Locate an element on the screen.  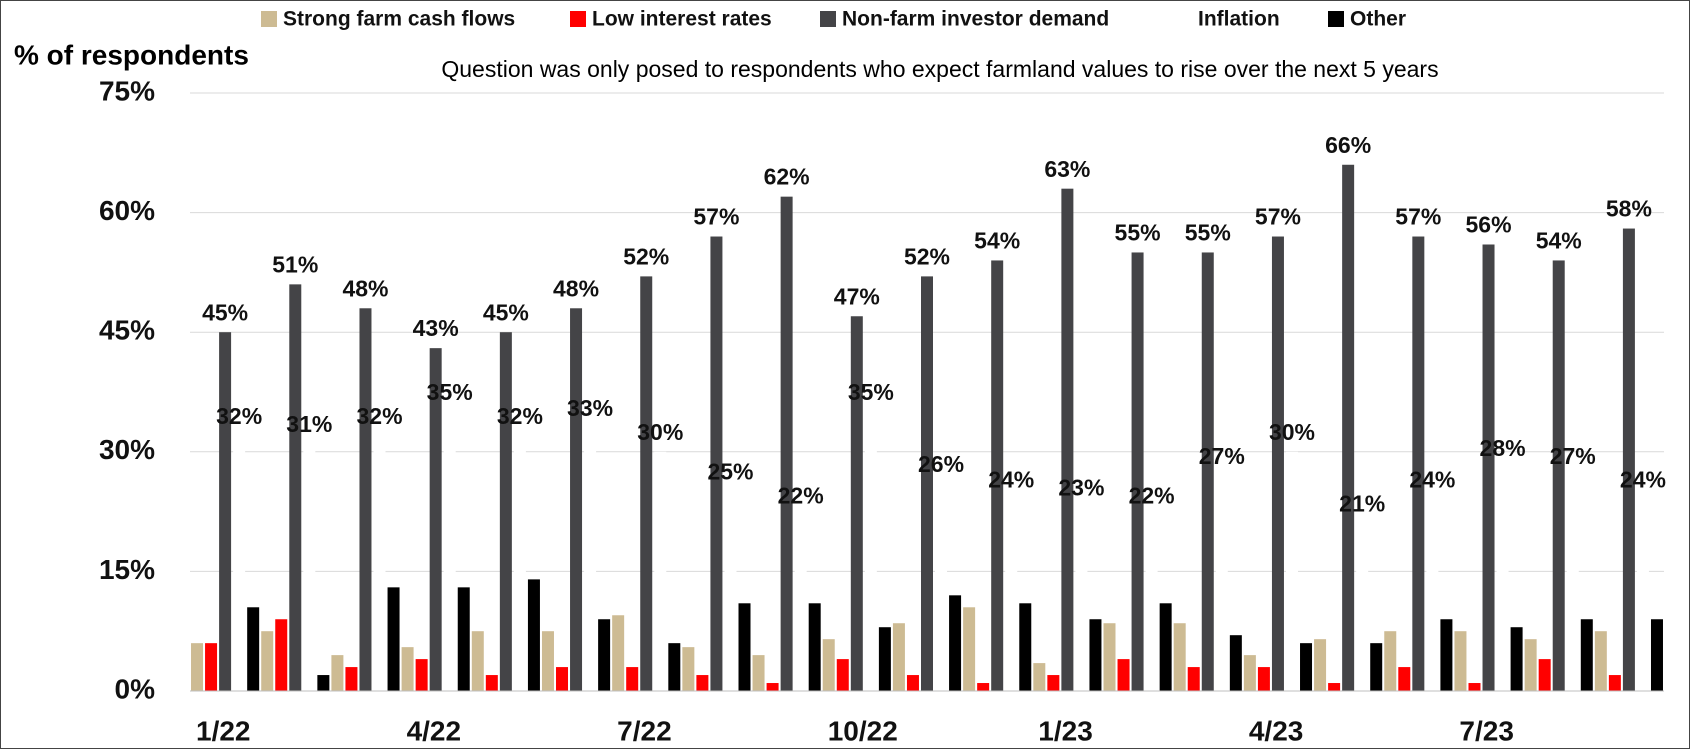
data-label: 52% is located at coordinates (927, 256).